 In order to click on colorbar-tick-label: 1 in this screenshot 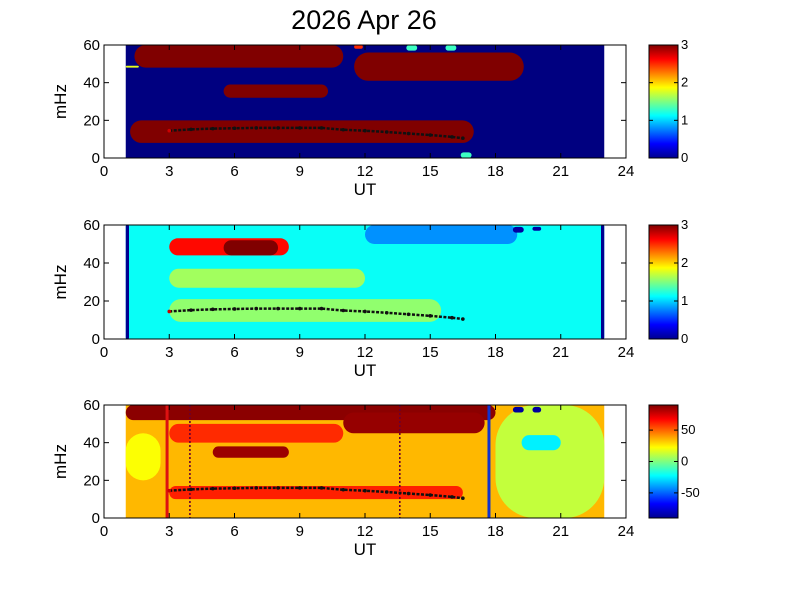, I will do `click(684, 300)`.